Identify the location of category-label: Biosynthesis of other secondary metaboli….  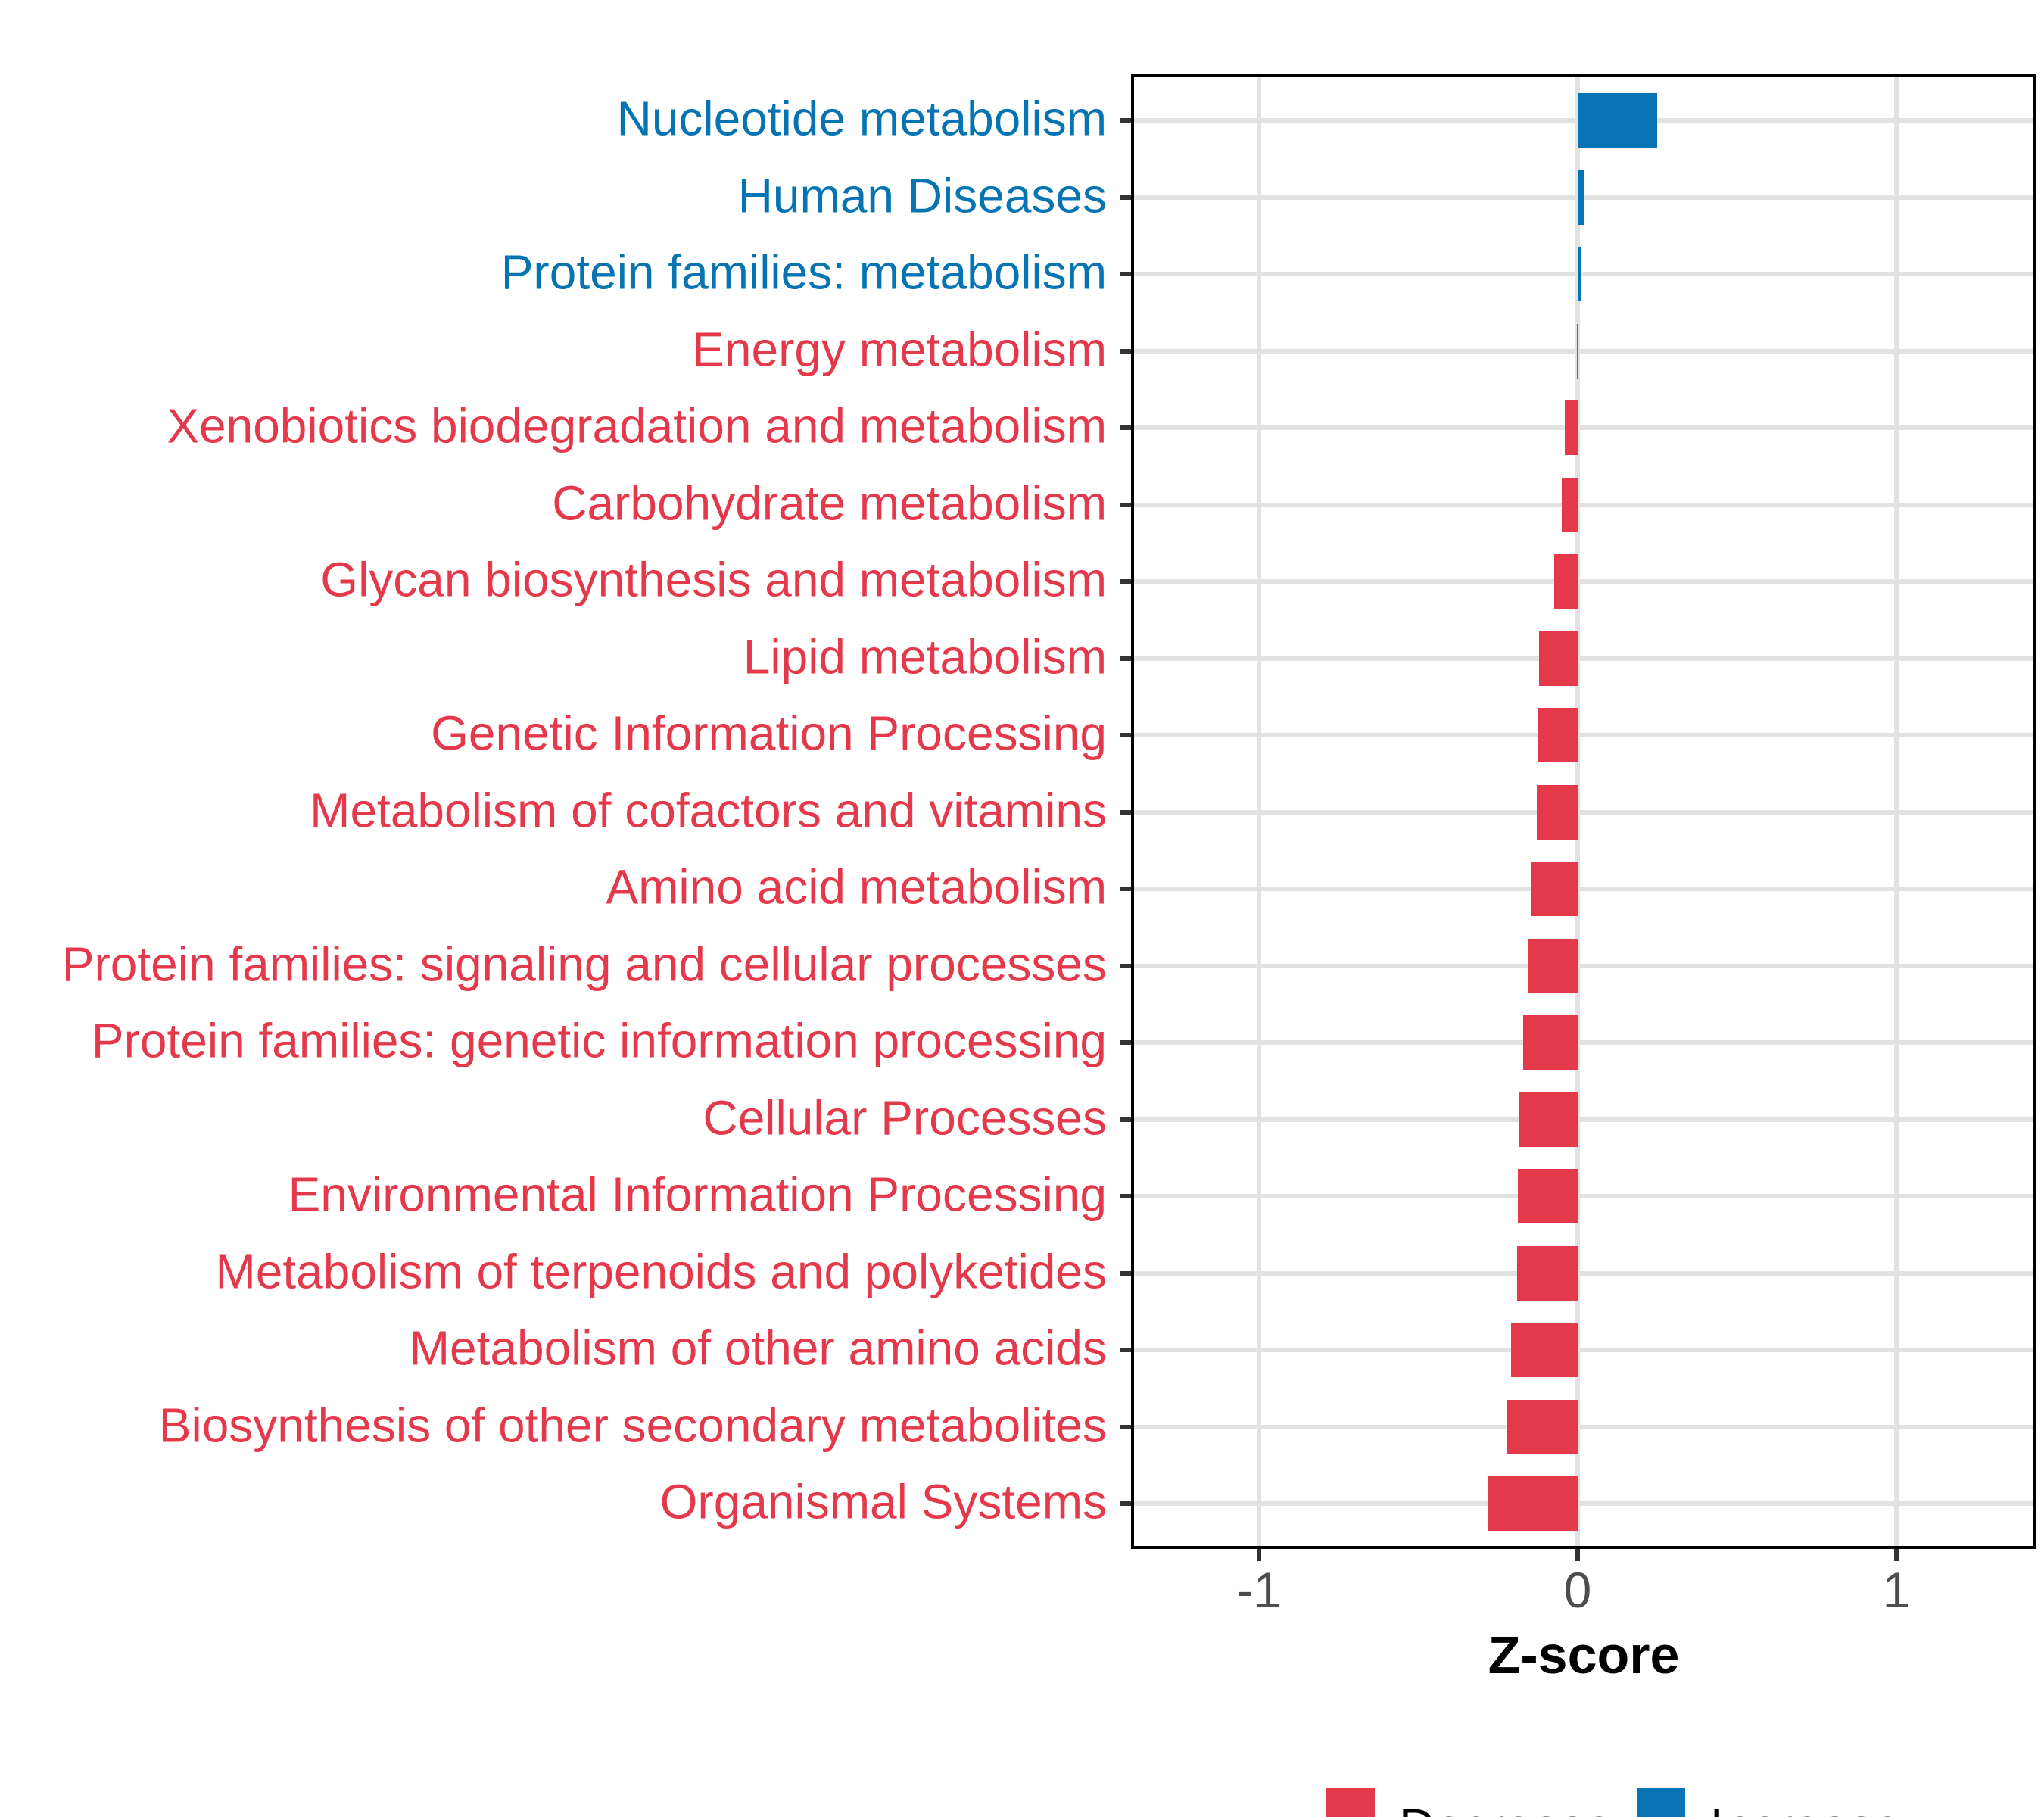
(632, 1424).